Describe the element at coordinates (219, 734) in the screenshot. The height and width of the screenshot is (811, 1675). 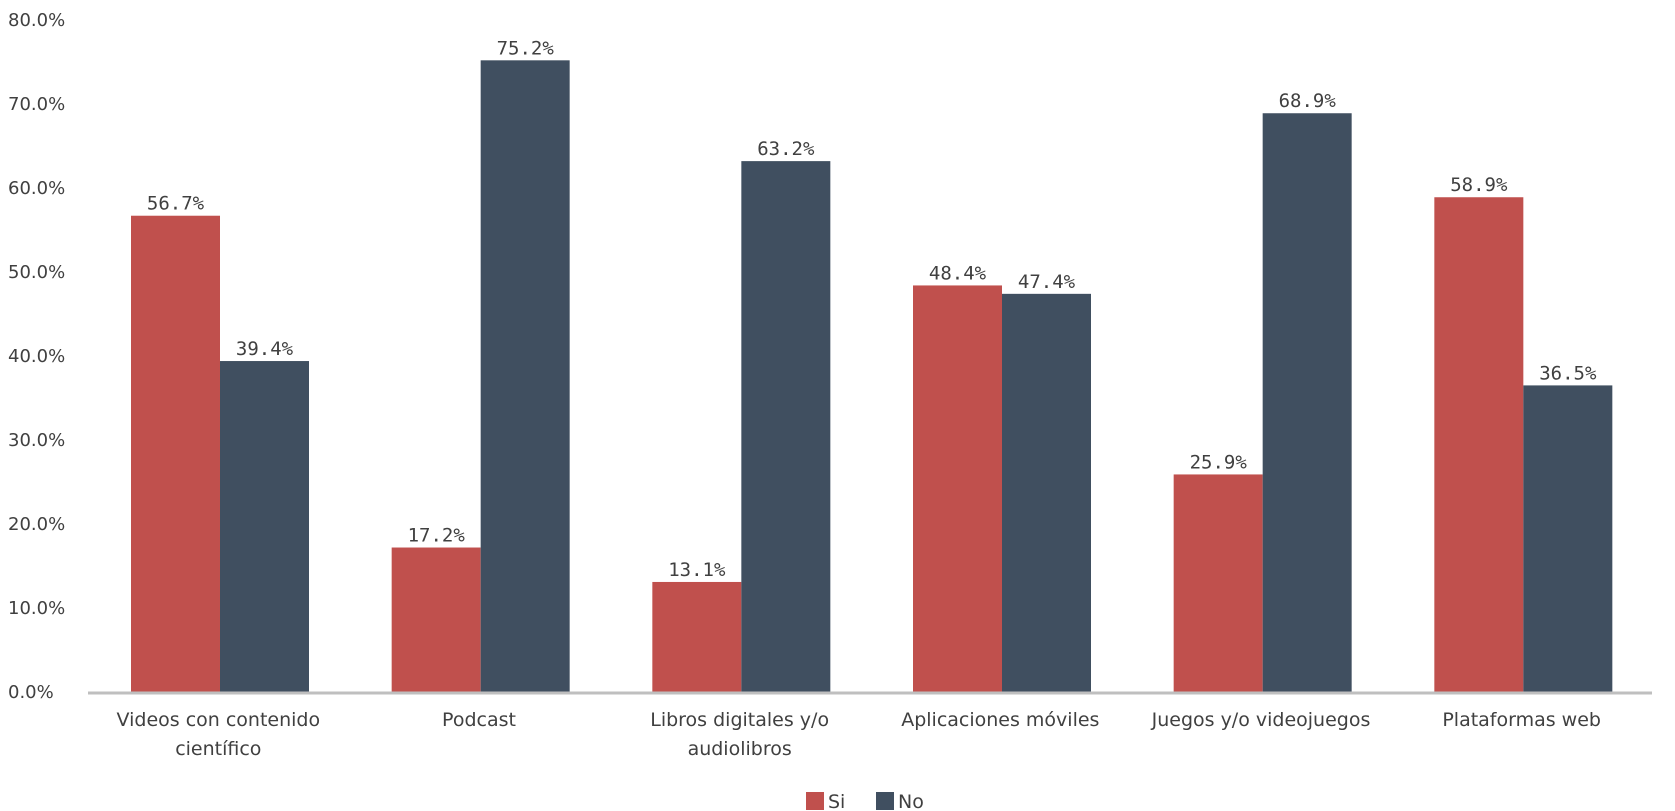
I see `x-category-label: Videos con contenido científico` at that location.